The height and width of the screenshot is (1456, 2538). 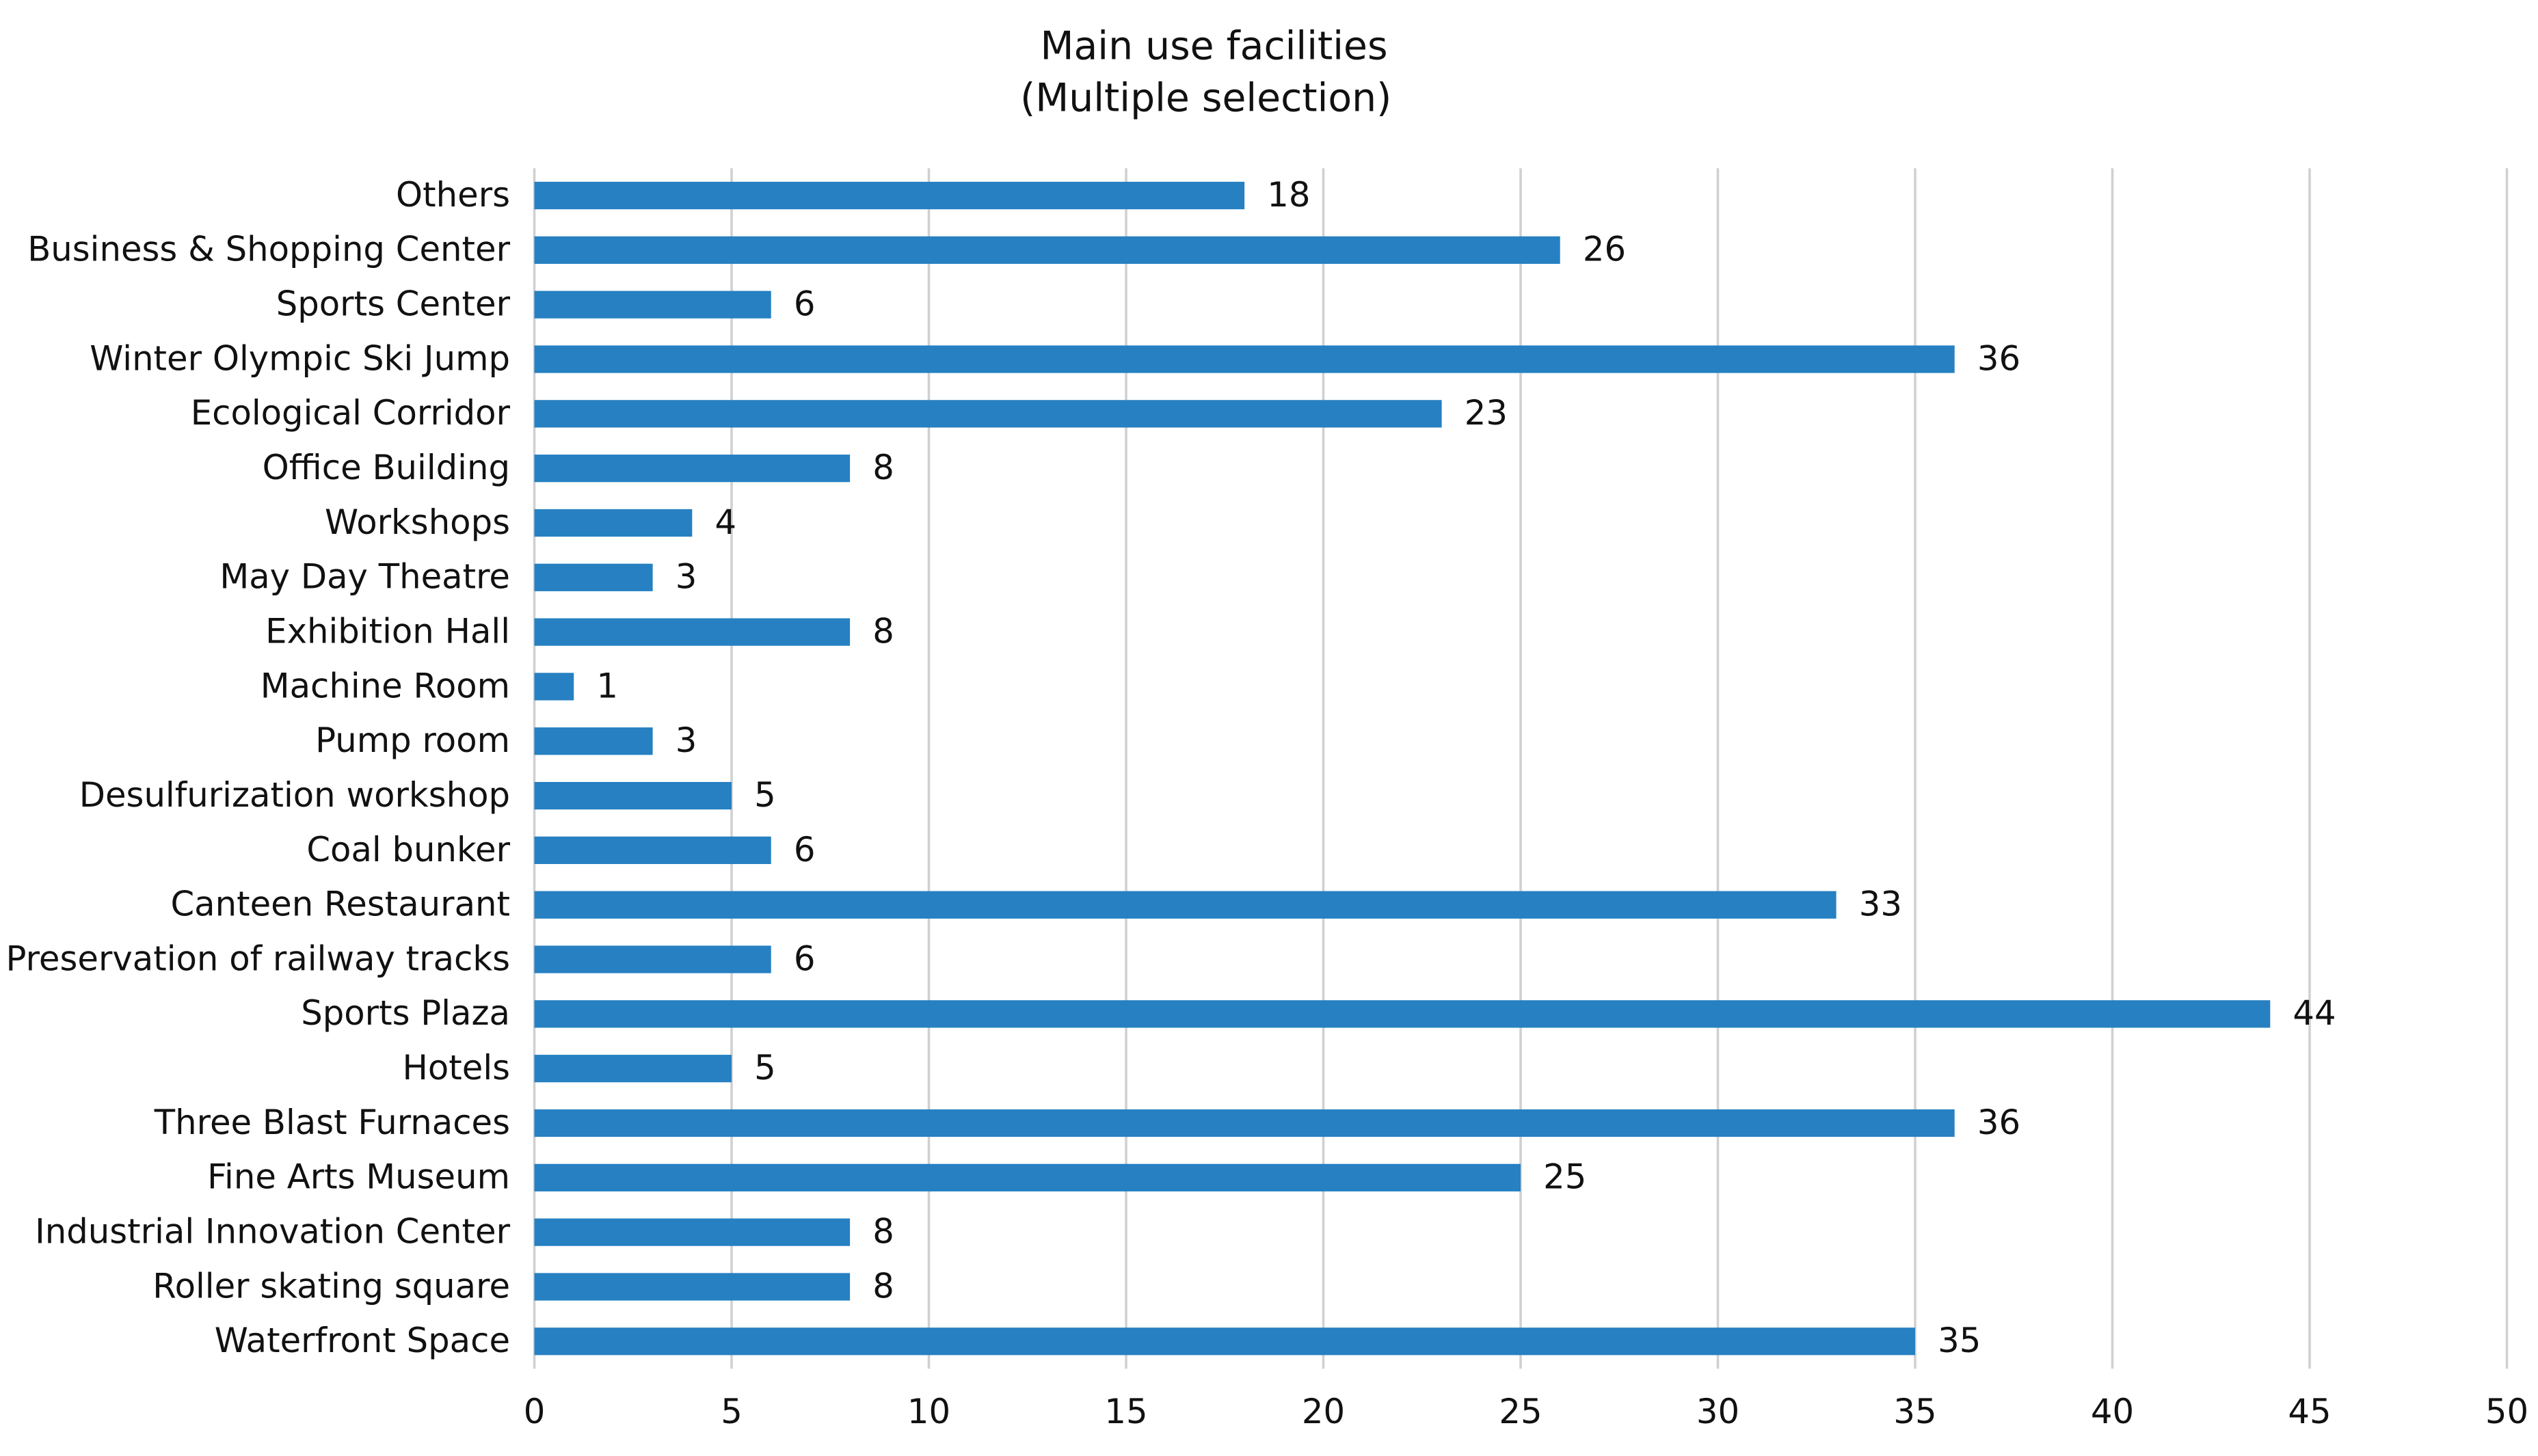 I want to click on value-label: 44, so click(x=2314, y=1013).